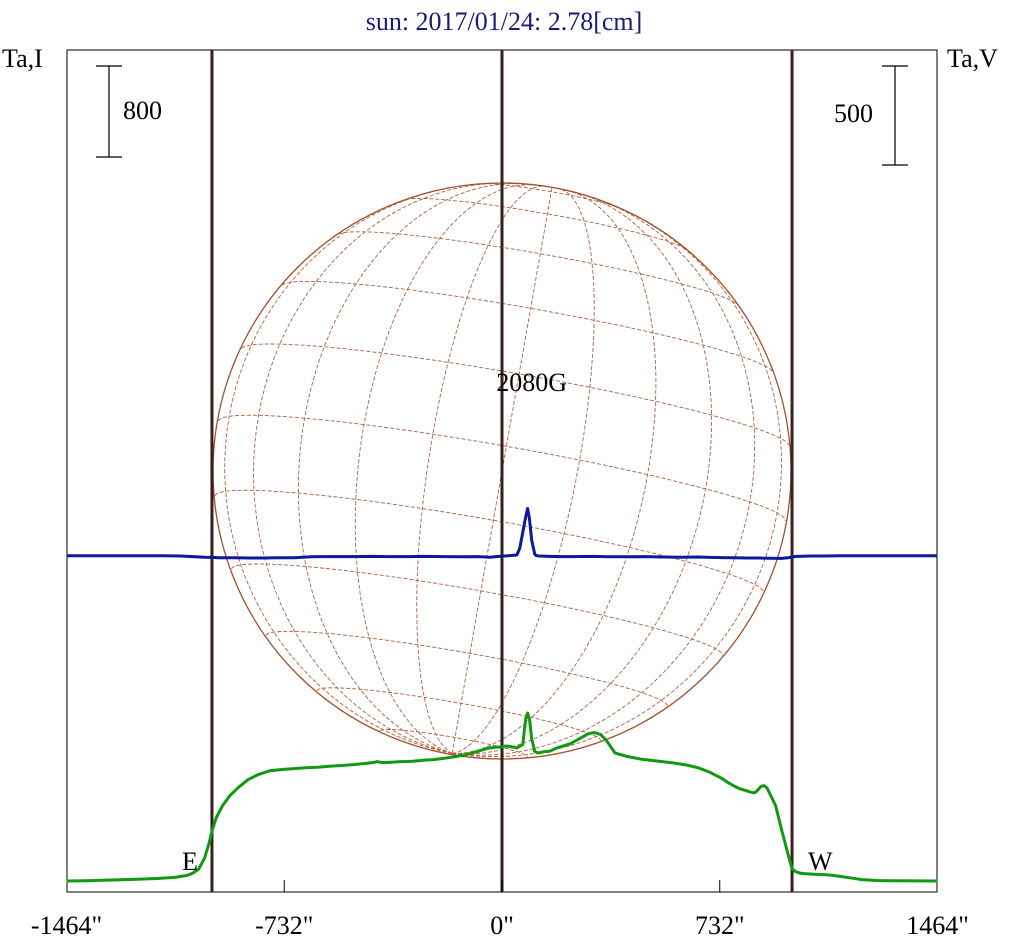 The image size is (1009, 941). Describe the element at coordinates (500, 910) in the screenshot. I see `x-axis-ticks: -1464" -732" 0" 732" 1464"` at that location.